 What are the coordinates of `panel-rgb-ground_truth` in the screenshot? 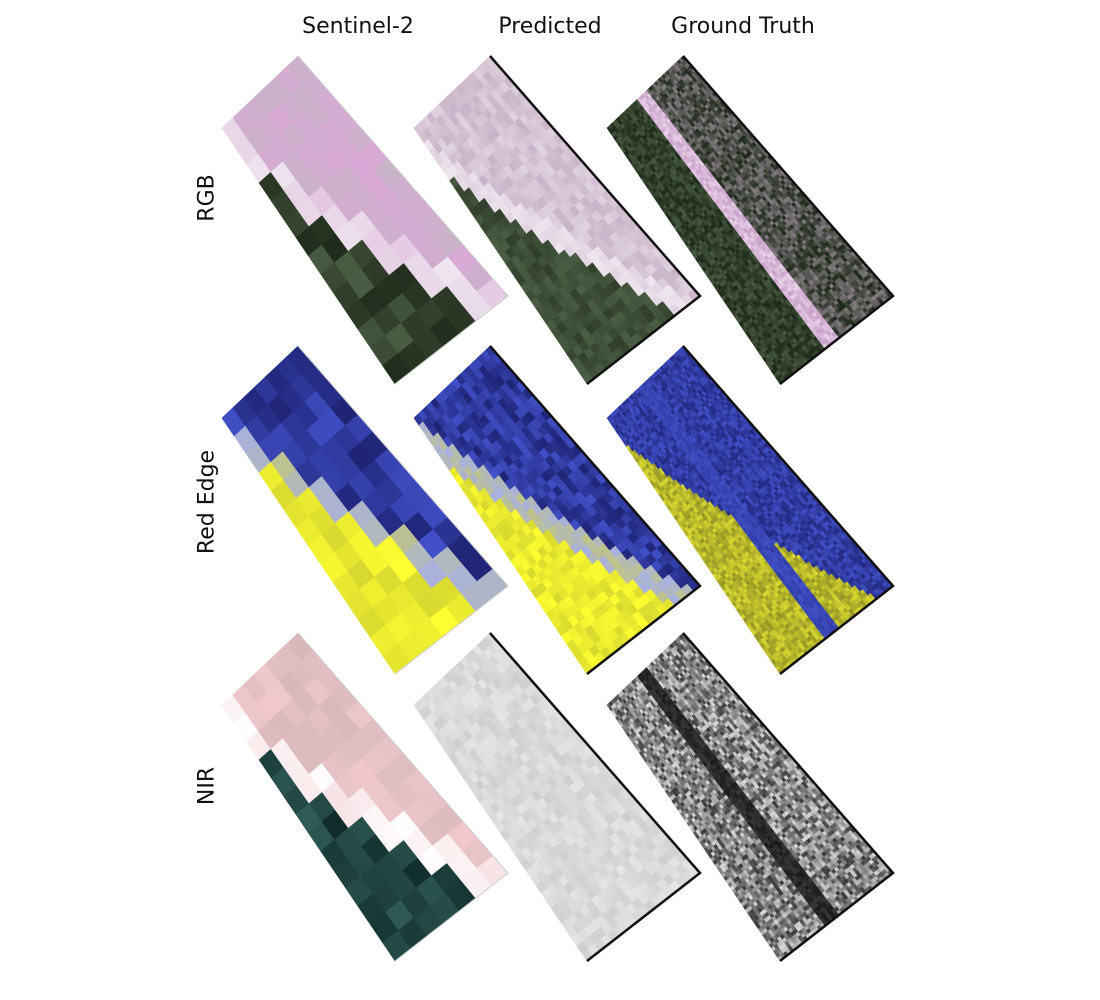 It's located at (750, 220).